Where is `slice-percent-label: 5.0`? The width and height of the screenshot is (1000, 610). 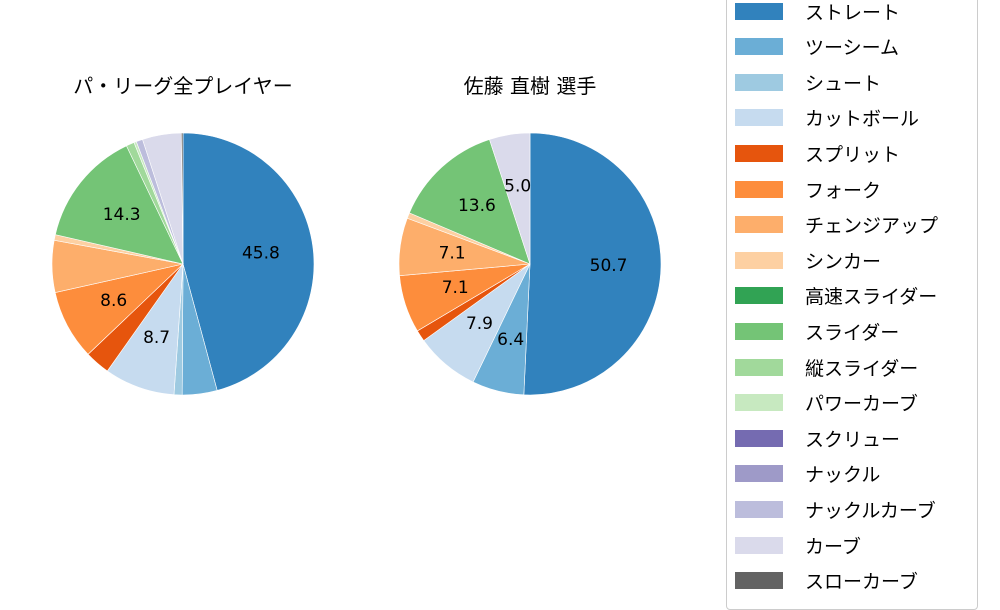 slice-percent-label: 5.0 is located at coordinates (517, 186).